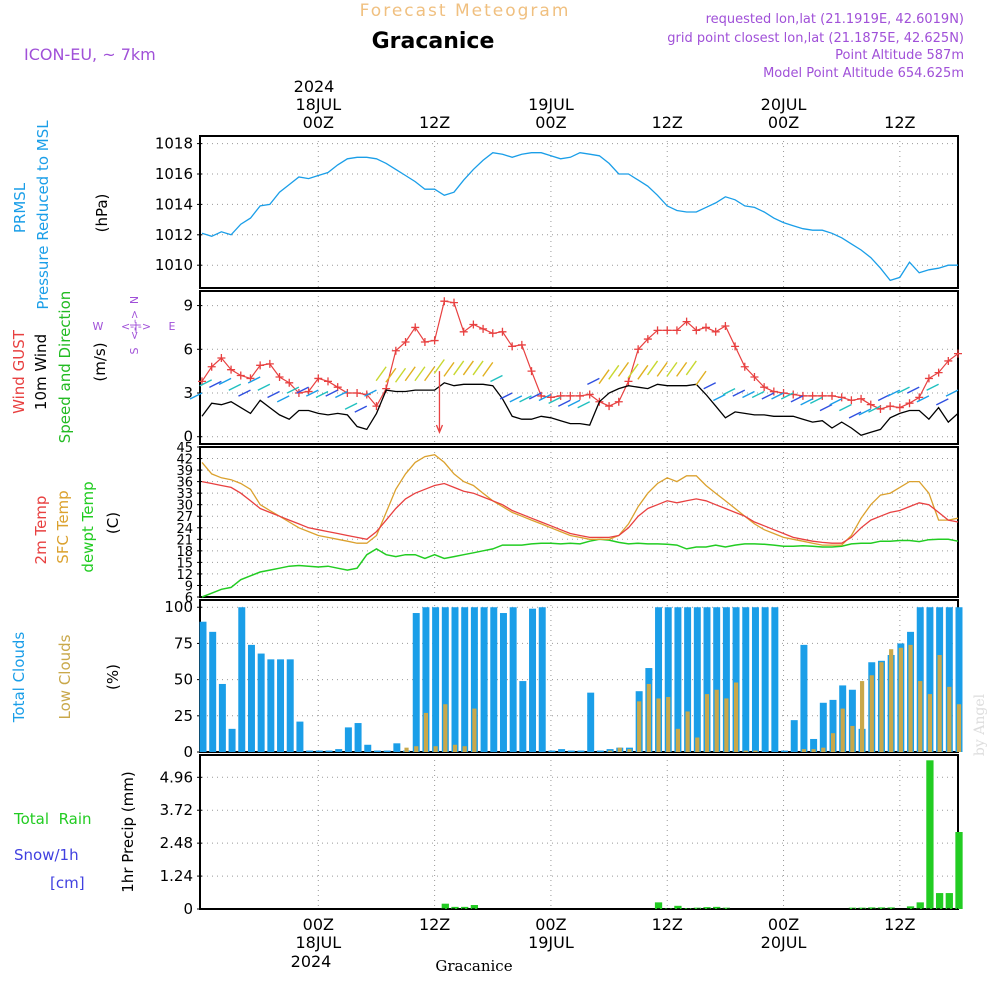 This screenshot has width=1000, height=1000. What do you see at coordinates (580, 512) in the screenshot?
I see `t2m-line` at bounding box center [580, 512].